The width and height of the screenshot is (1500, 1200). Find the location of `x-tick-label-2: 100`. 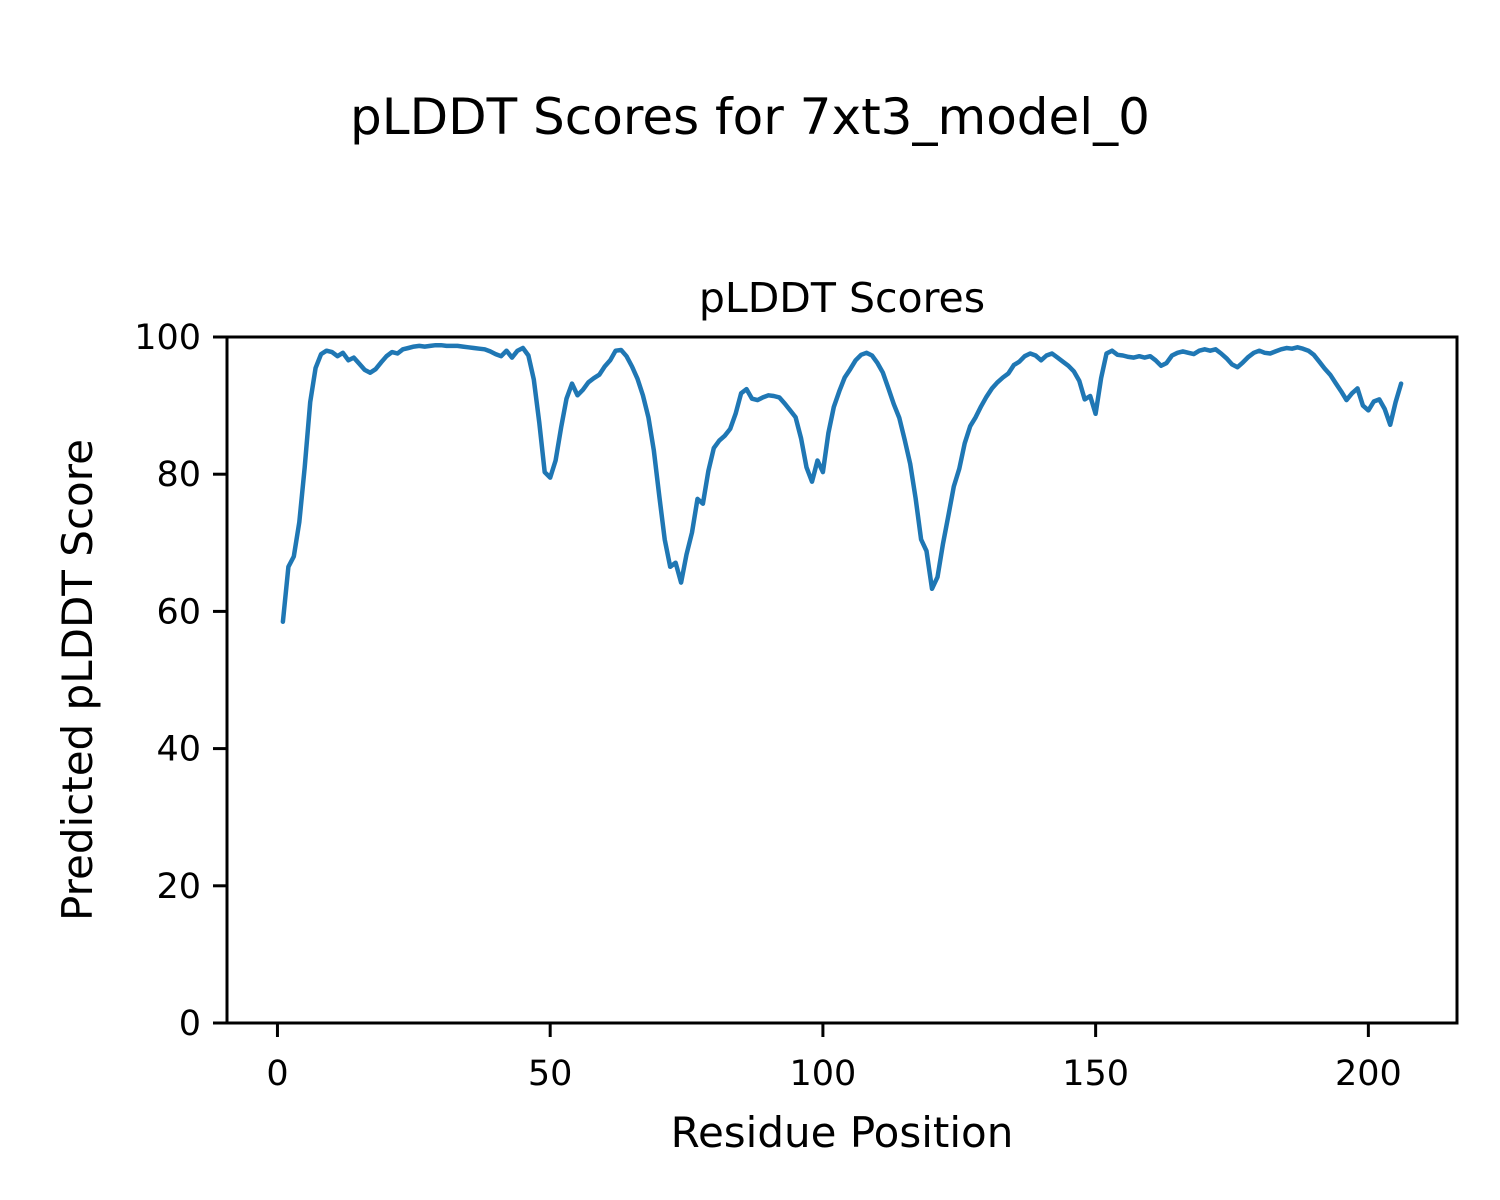

x-tick-label-2: 100 is located at coordinates (823, 1074).